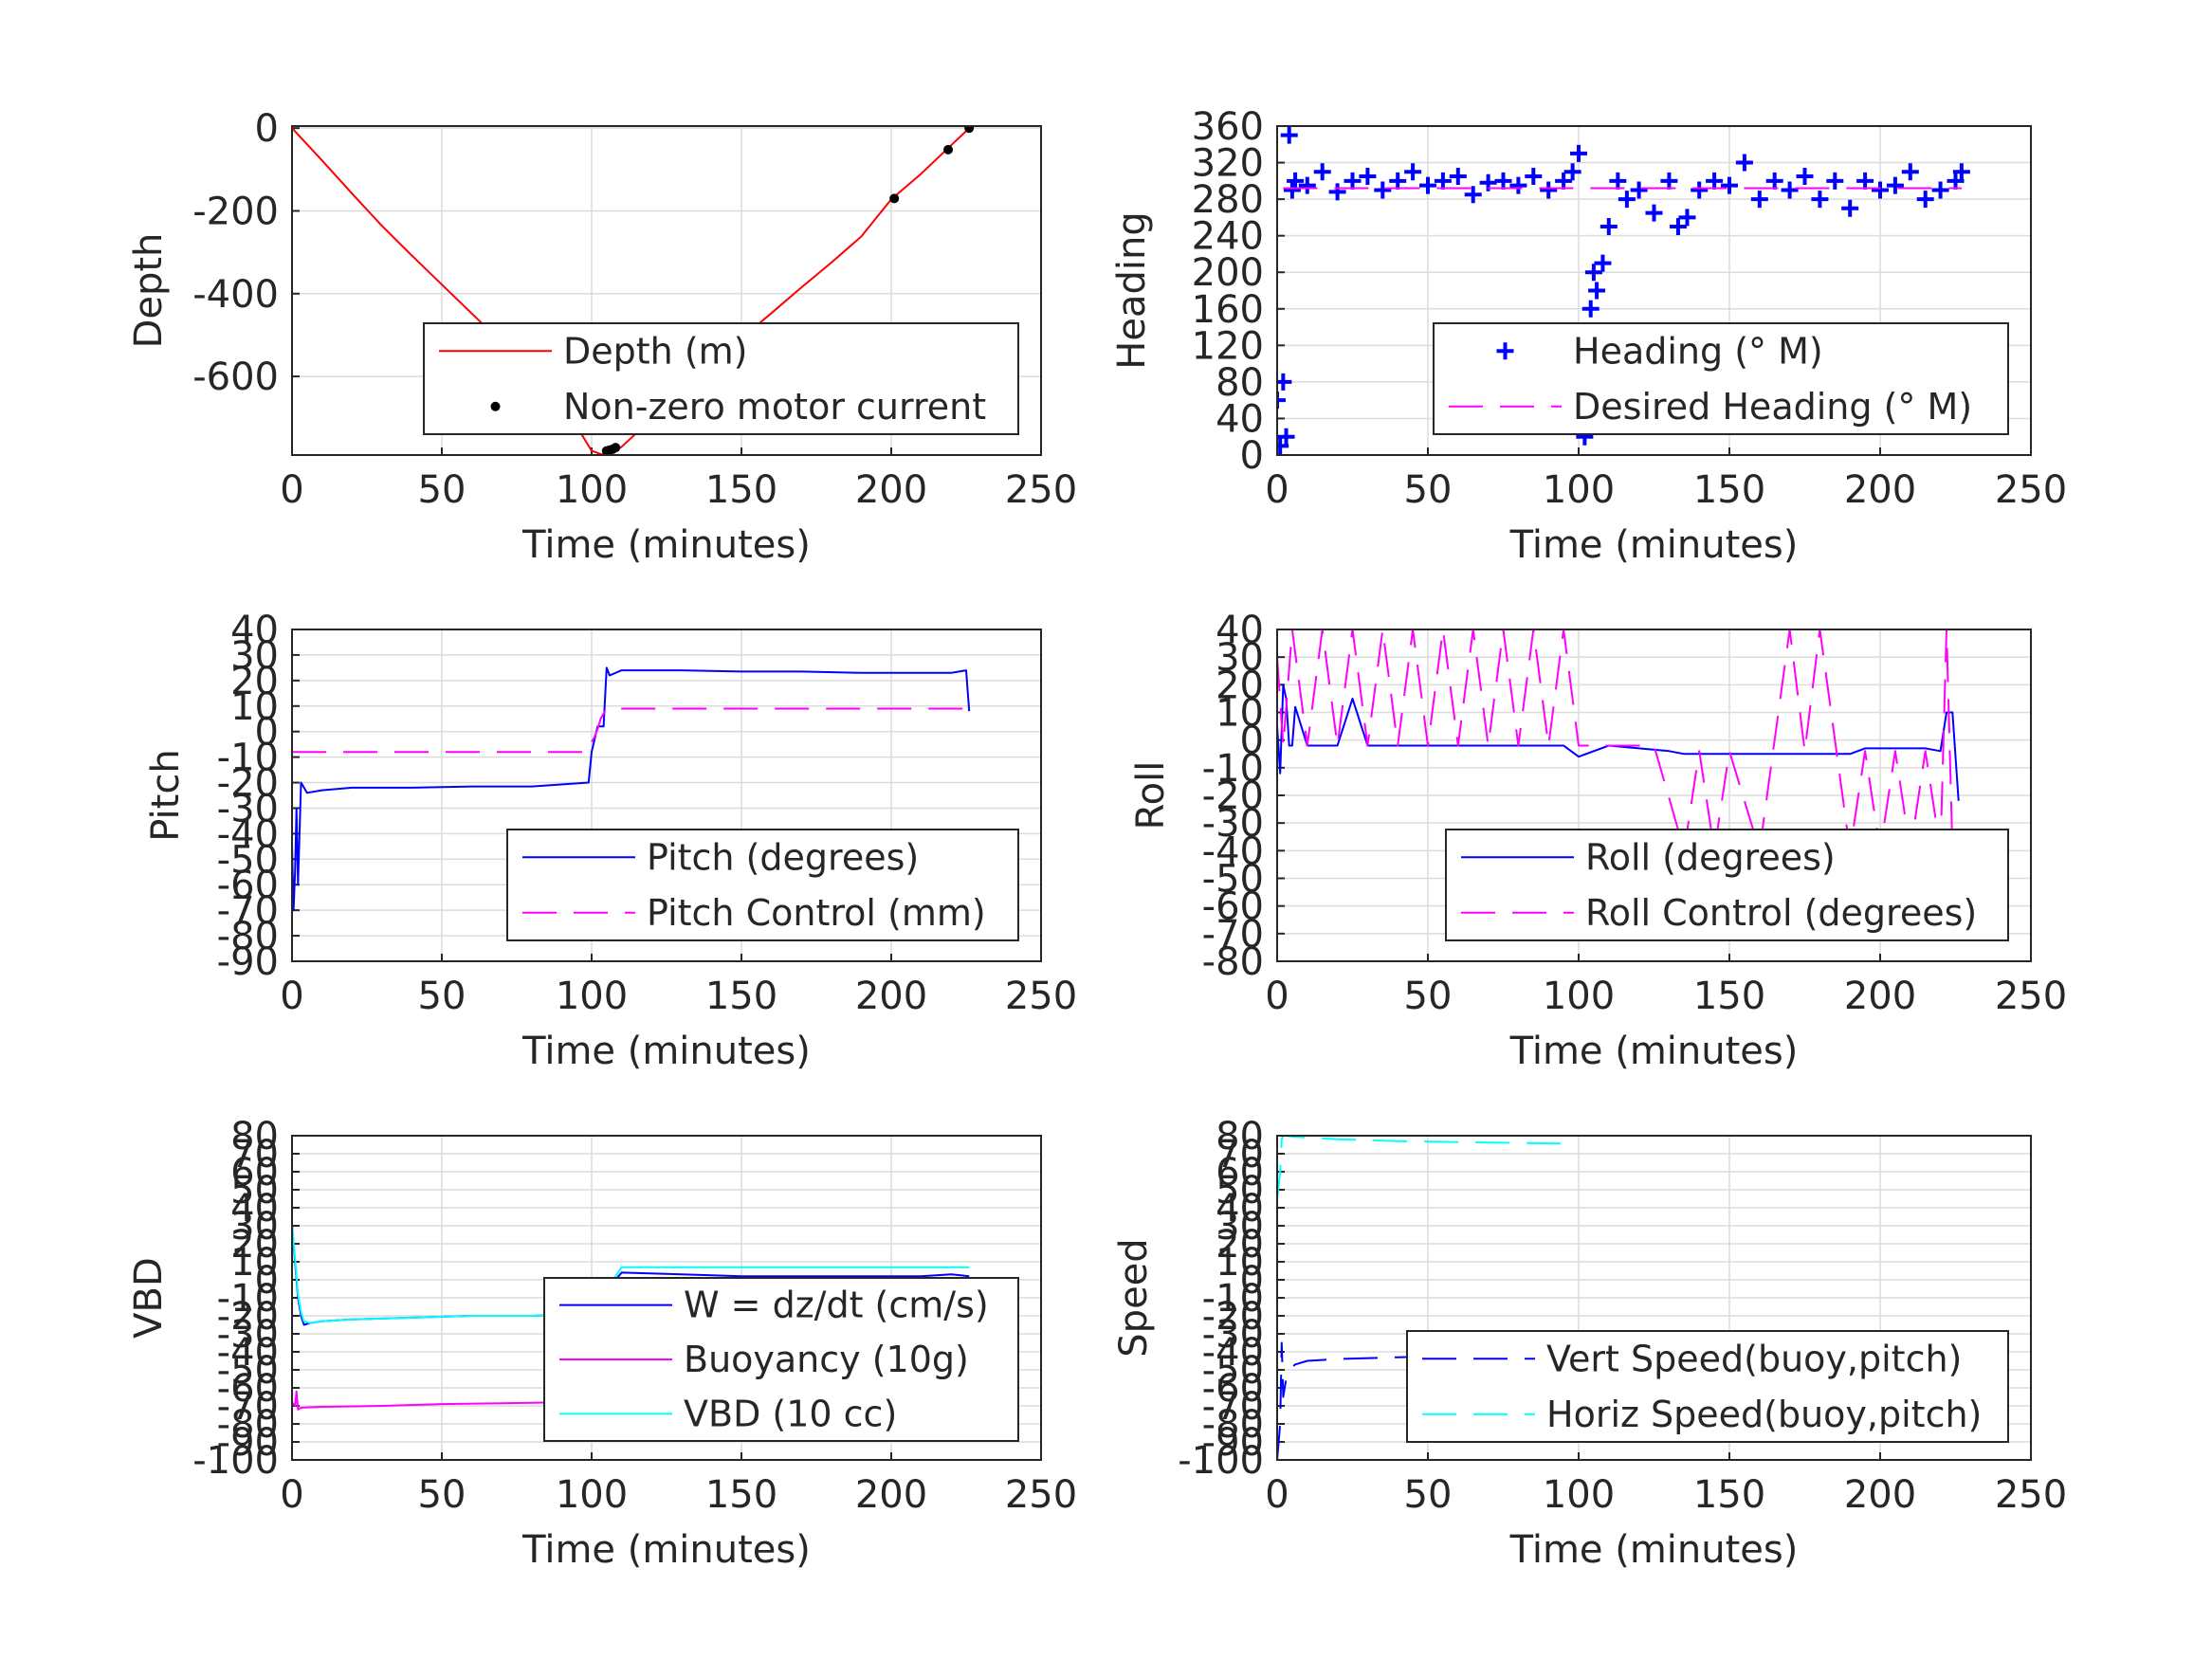 The width and height of the screenshot is (2212, 1659). Describe the element at coordinates (1233, 1389) in the screenshot. I see `speed-y-tick-label: -60` at that location.